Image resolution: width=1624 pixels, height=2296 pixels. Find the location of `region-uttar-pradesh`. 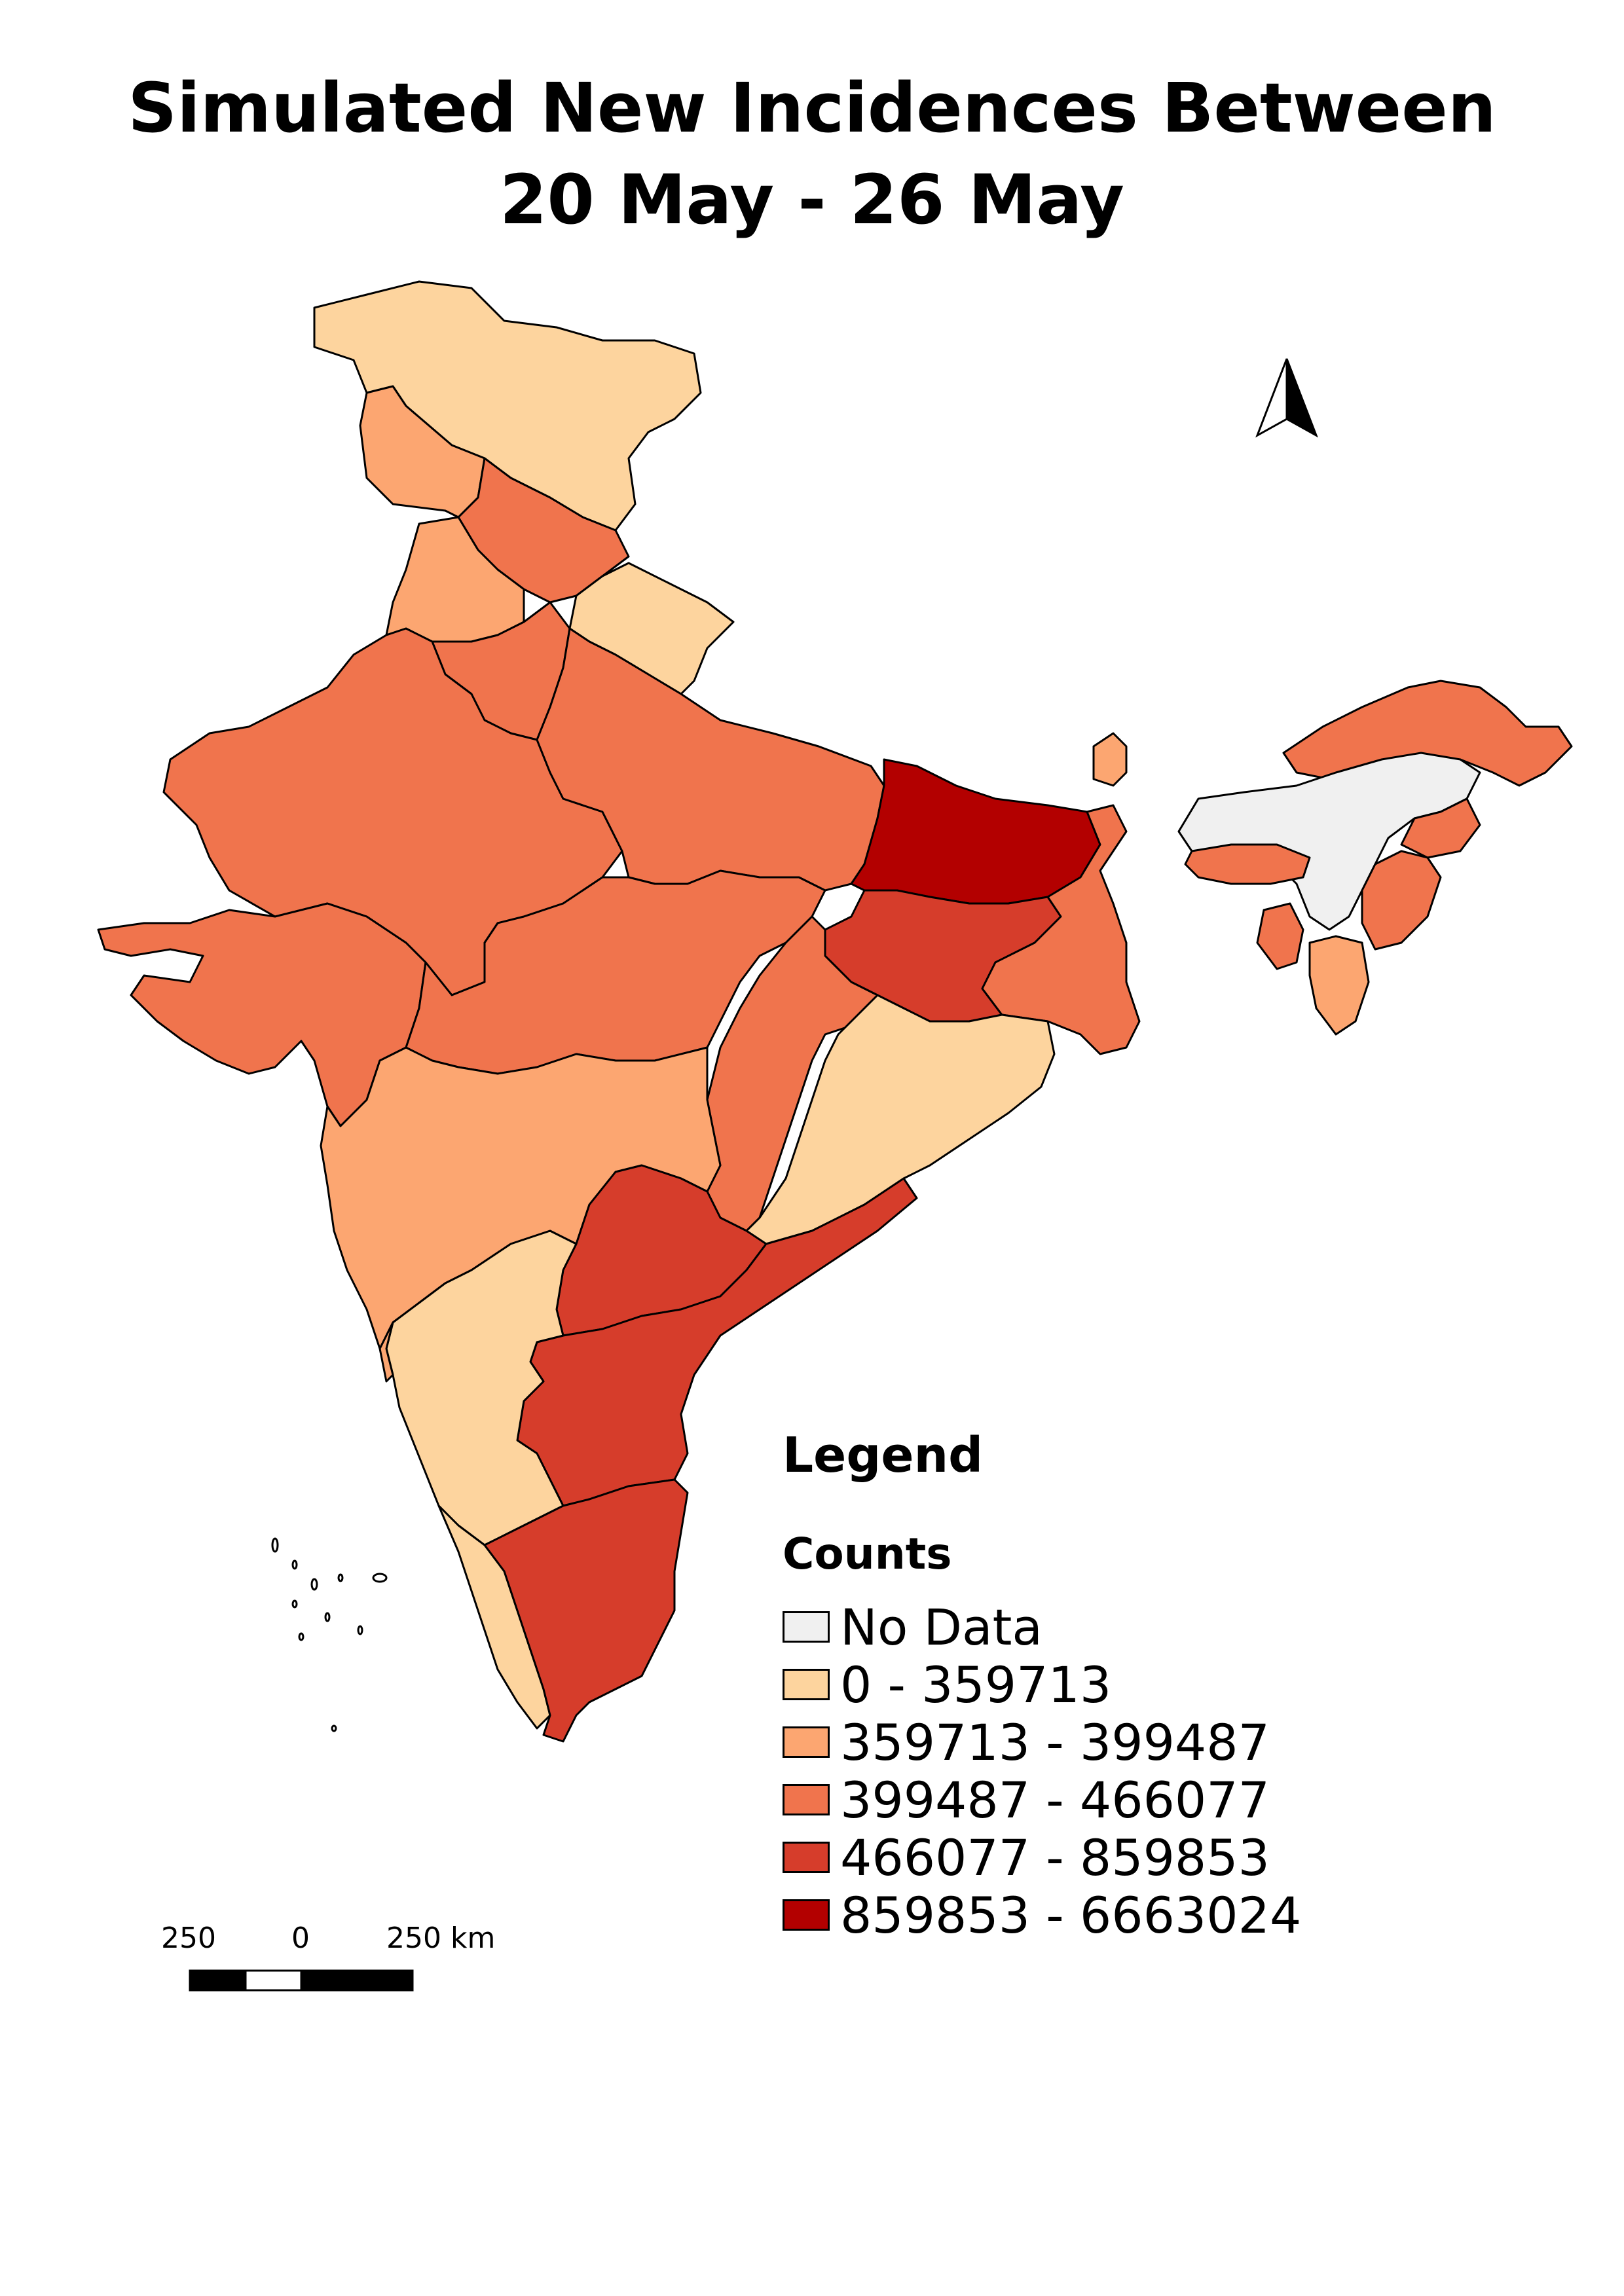

region-uttar-pradesh is located at coordinates (710, 759).